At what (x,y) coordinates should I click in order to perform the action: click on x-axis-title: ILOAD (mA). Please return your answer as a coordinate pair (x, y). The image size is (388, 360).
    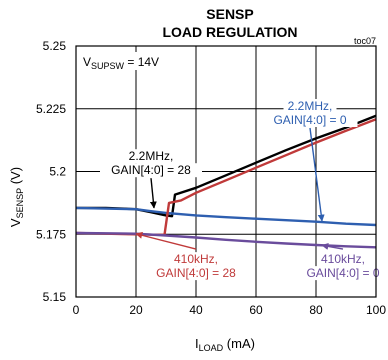
    Looking at the image, I should click on (225, 344).